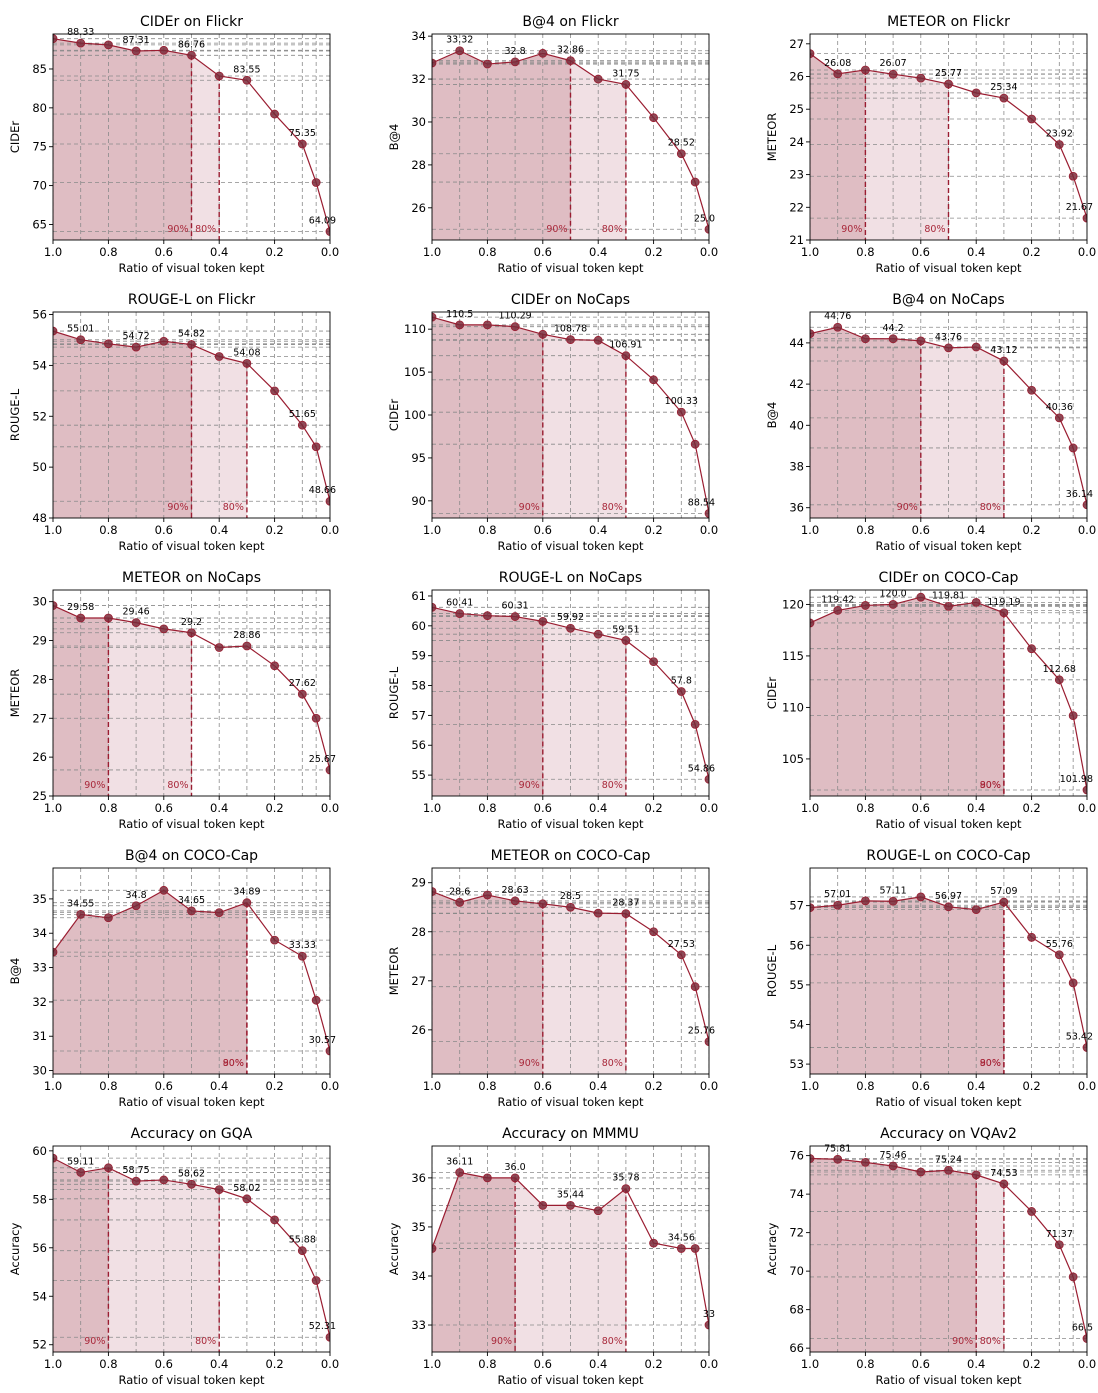 The width and height of the screenshot is (1098, 1393). Describe the element at coordinates (681, 143) in the screenshot. I see `data-label: 28.52` at that location.